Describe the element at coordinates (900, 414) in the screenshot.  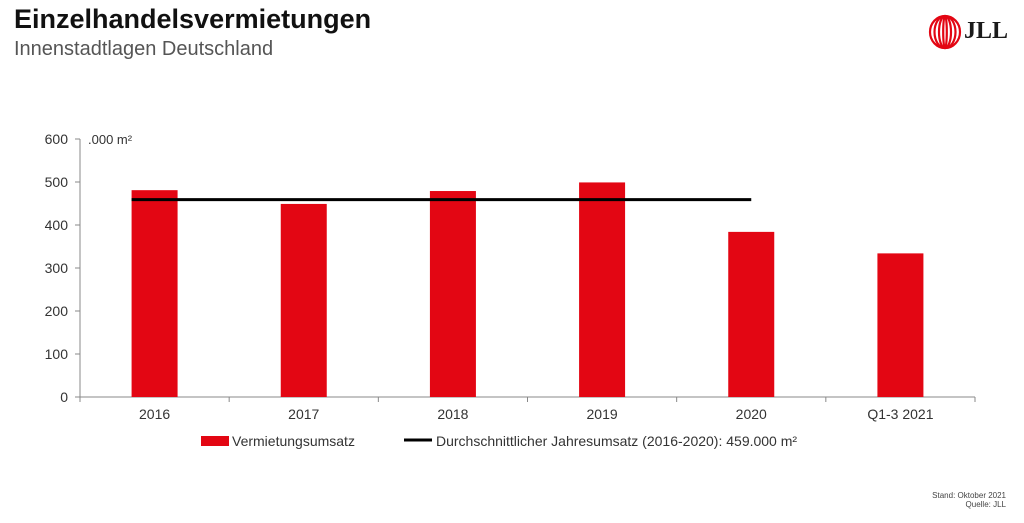
I see `x-tick-label: Q1-3 2021` at that location.